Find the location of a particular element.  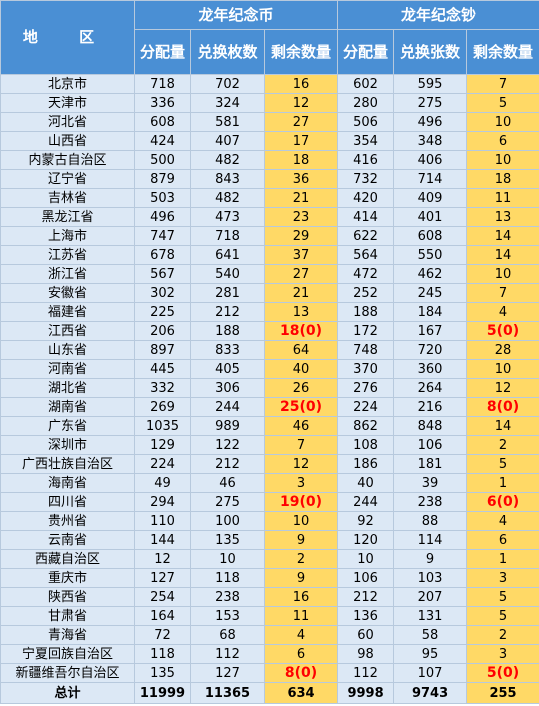

coin-alloc-cell: 336 is located at coordinates (162, 103).